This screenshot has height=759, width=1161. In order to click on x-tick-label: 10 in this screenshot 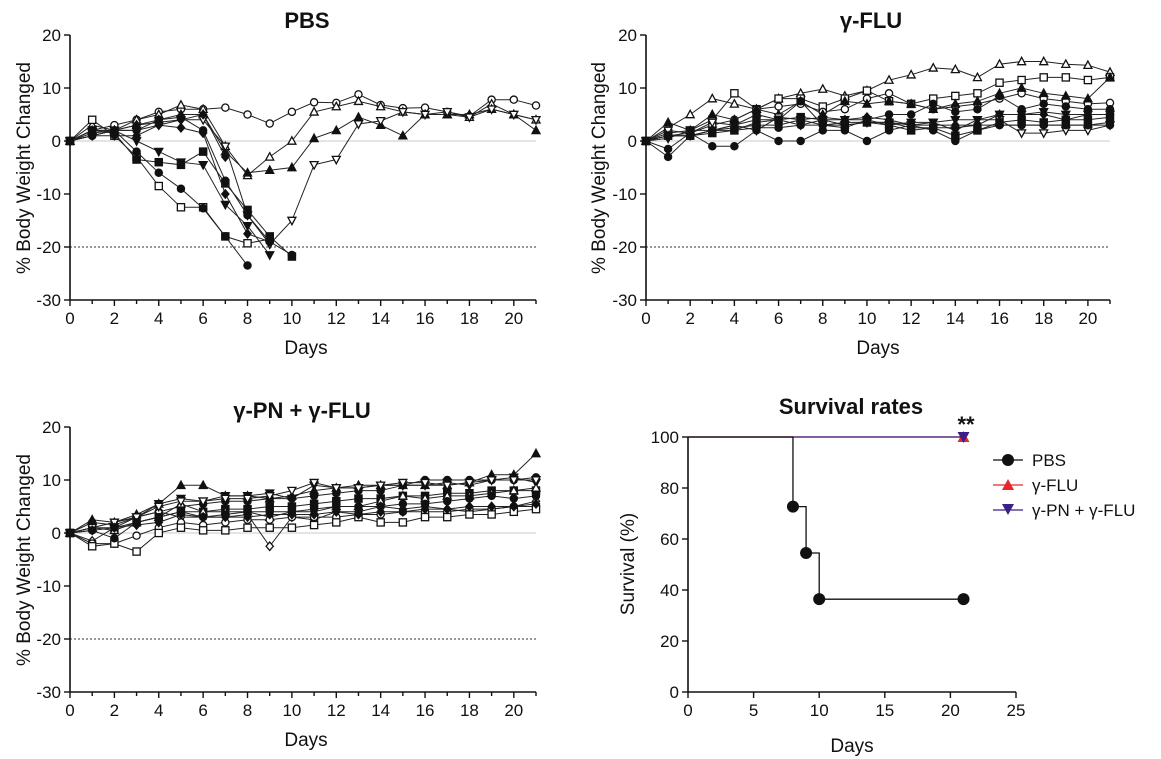, I will do `click(819, 710)`.